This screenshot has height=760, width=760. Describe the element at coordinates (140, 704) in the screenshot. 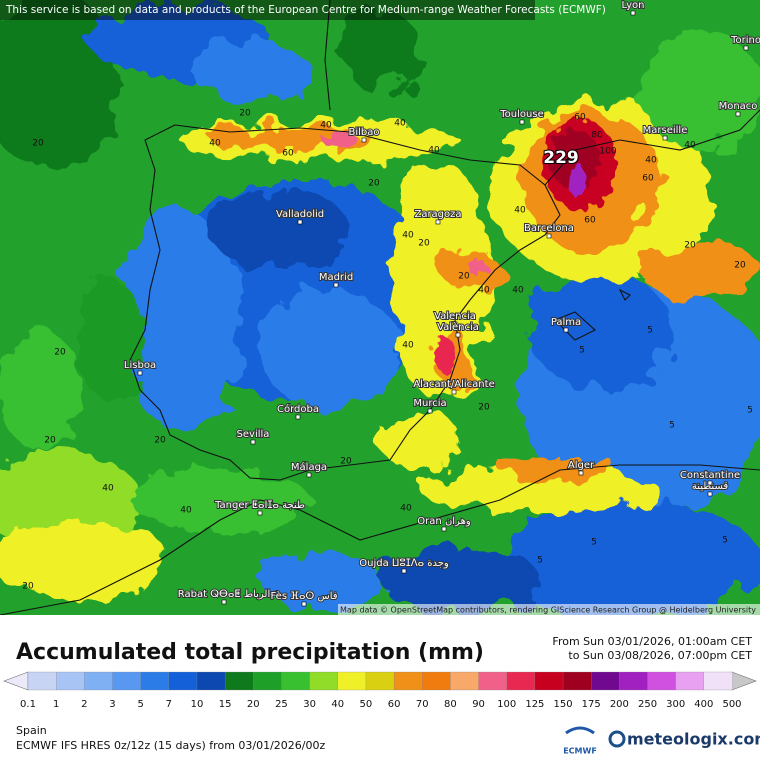

I see `colorbar-label: 5` at that location.